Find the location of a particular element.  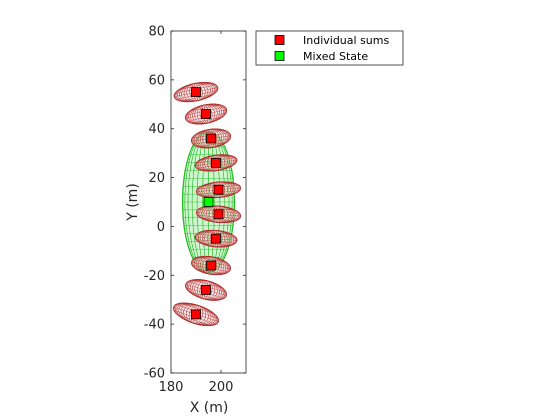

mixed-state-marker is located at coordinates (208, 202).